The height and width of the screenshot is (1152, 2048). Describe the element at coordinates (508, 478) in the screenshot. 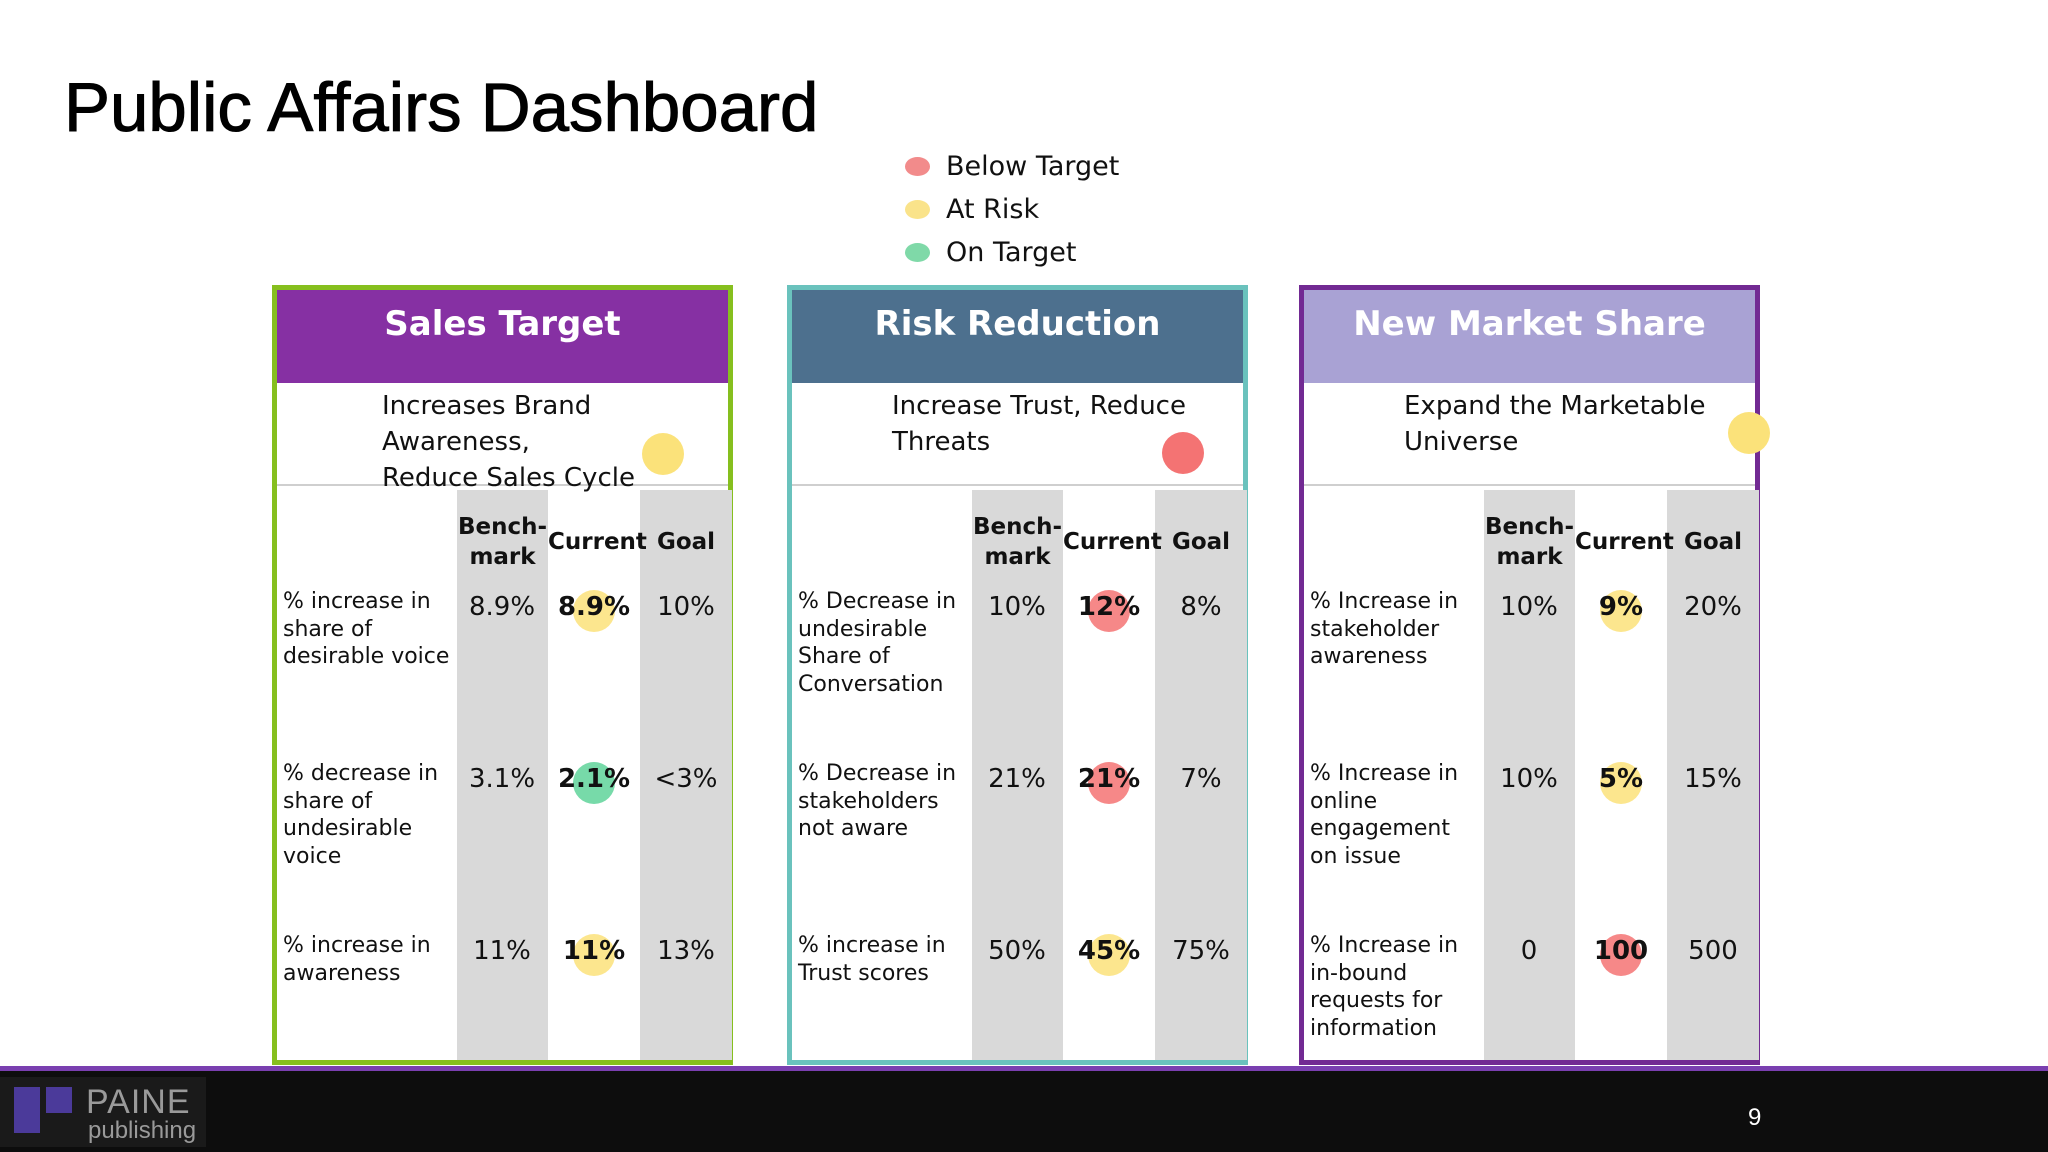

I see `panel-subtitle-line: Reduce Sales Cycle` at that location.